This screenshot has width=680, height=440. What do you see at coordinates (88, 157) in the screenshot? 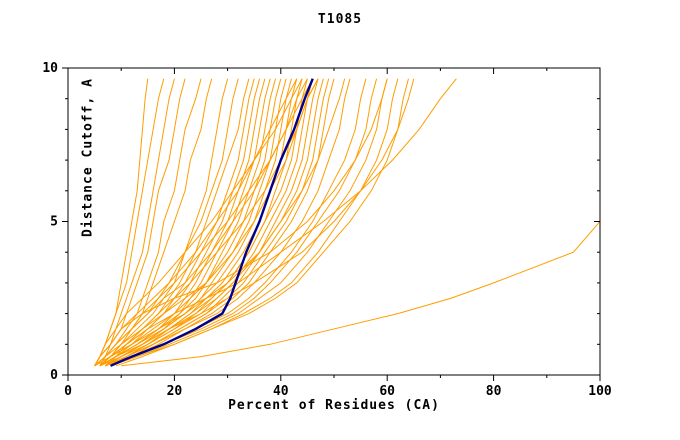
I see `y-axis-label: Distance Cutoff, A` at bounding box center [88, 157].